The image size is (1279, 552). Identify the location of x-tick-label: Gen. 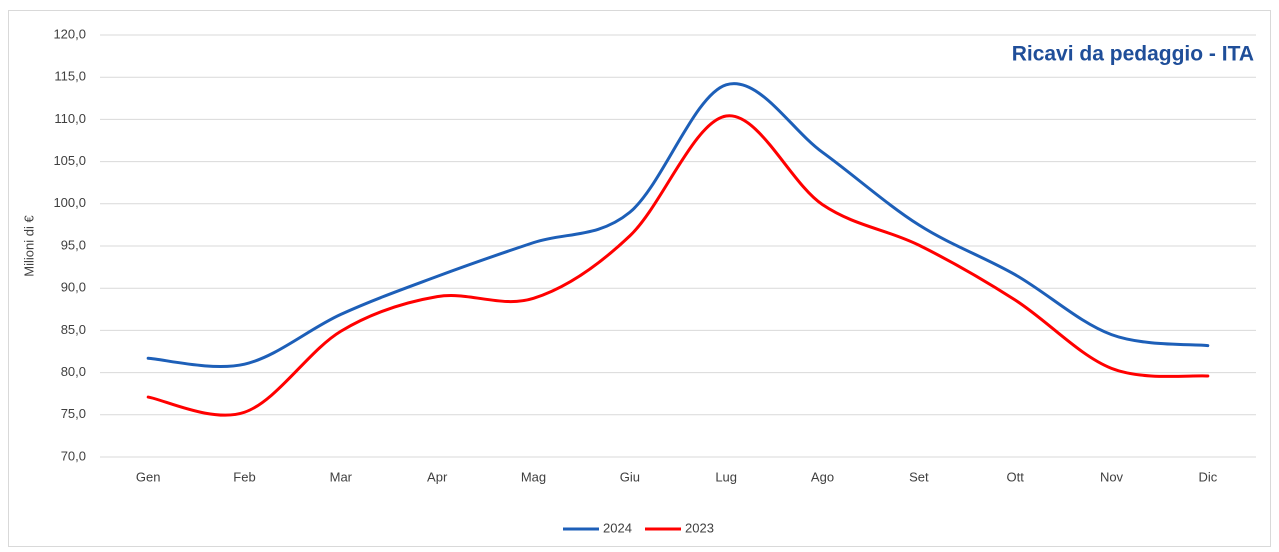
(148, 476).